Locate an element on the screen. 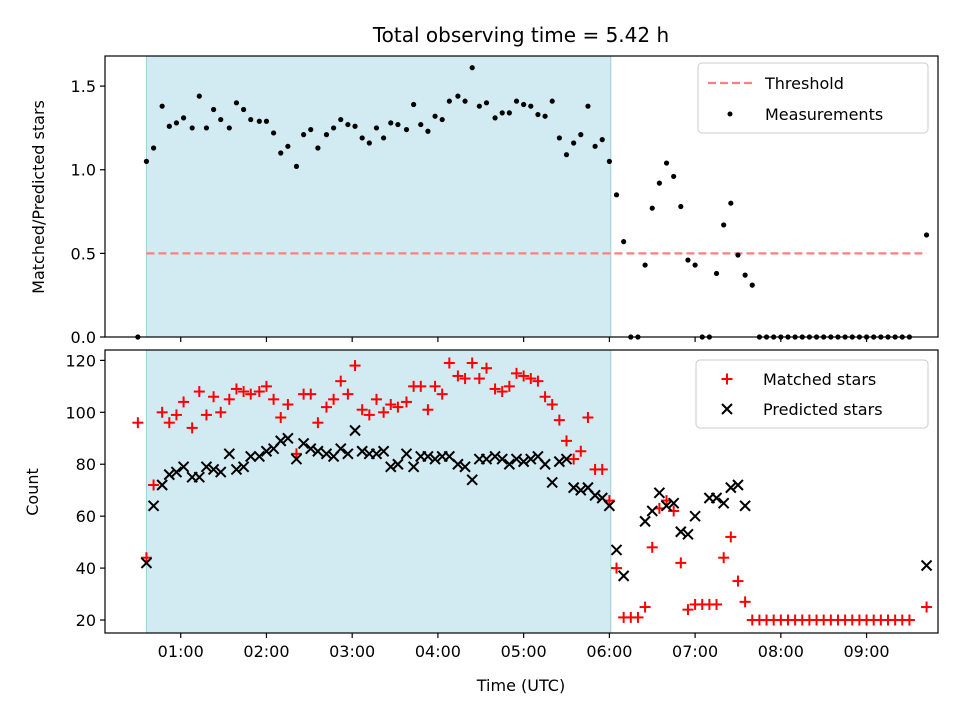 Image resolution: width=960 pixels, height=720 pixels. legend-measurements-swatch is located at coordinates (730, 114).